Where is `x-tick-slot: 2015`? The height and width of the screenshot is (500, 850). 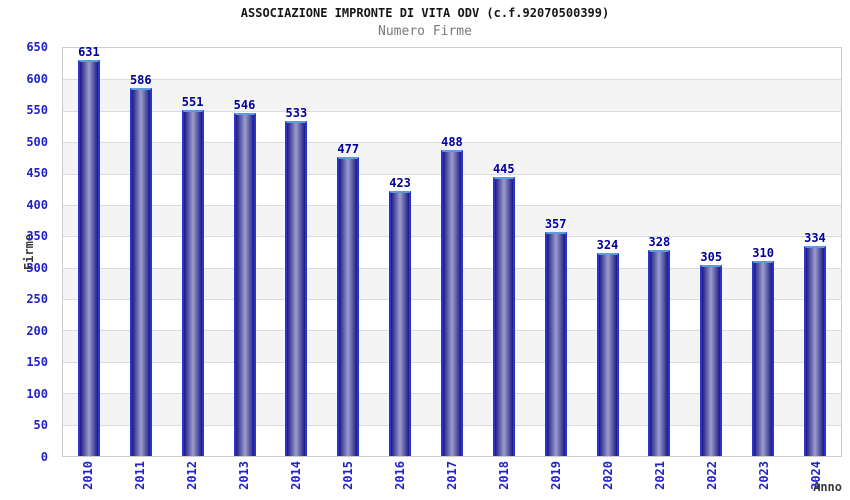
x-tick-slot: 2015 is located at coordinates (348, 480).